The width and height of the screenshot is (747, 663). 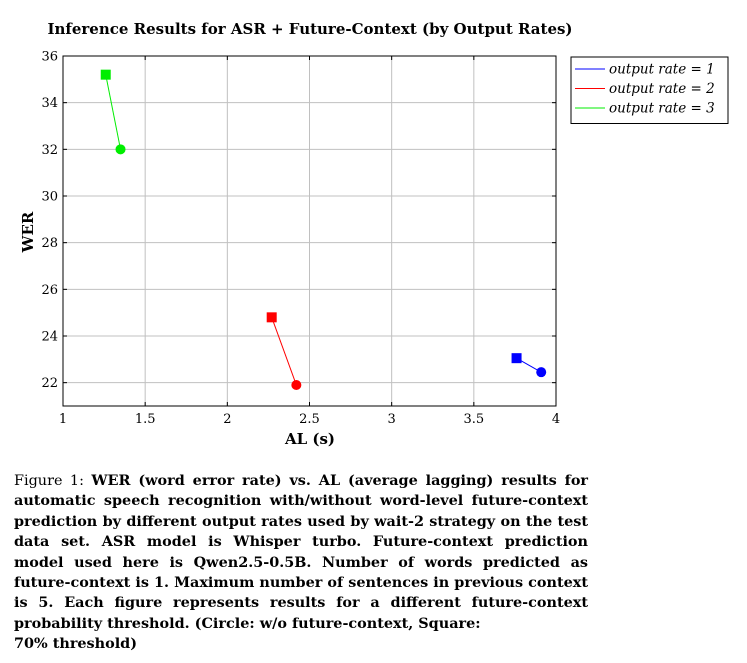 What do you see at coordinates (473, 419) in the screenshot?
I see `x-tick-label: 3.5` at bounding box center [473, 419].